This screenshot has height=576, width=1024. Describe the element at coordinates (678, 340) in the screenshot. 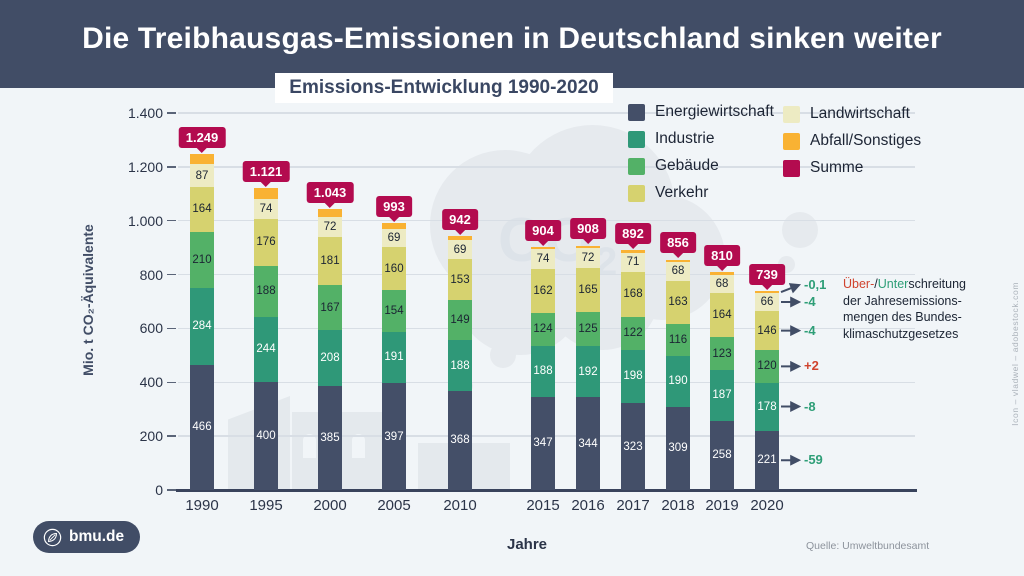

I see `bar-segment: 116` at that location.